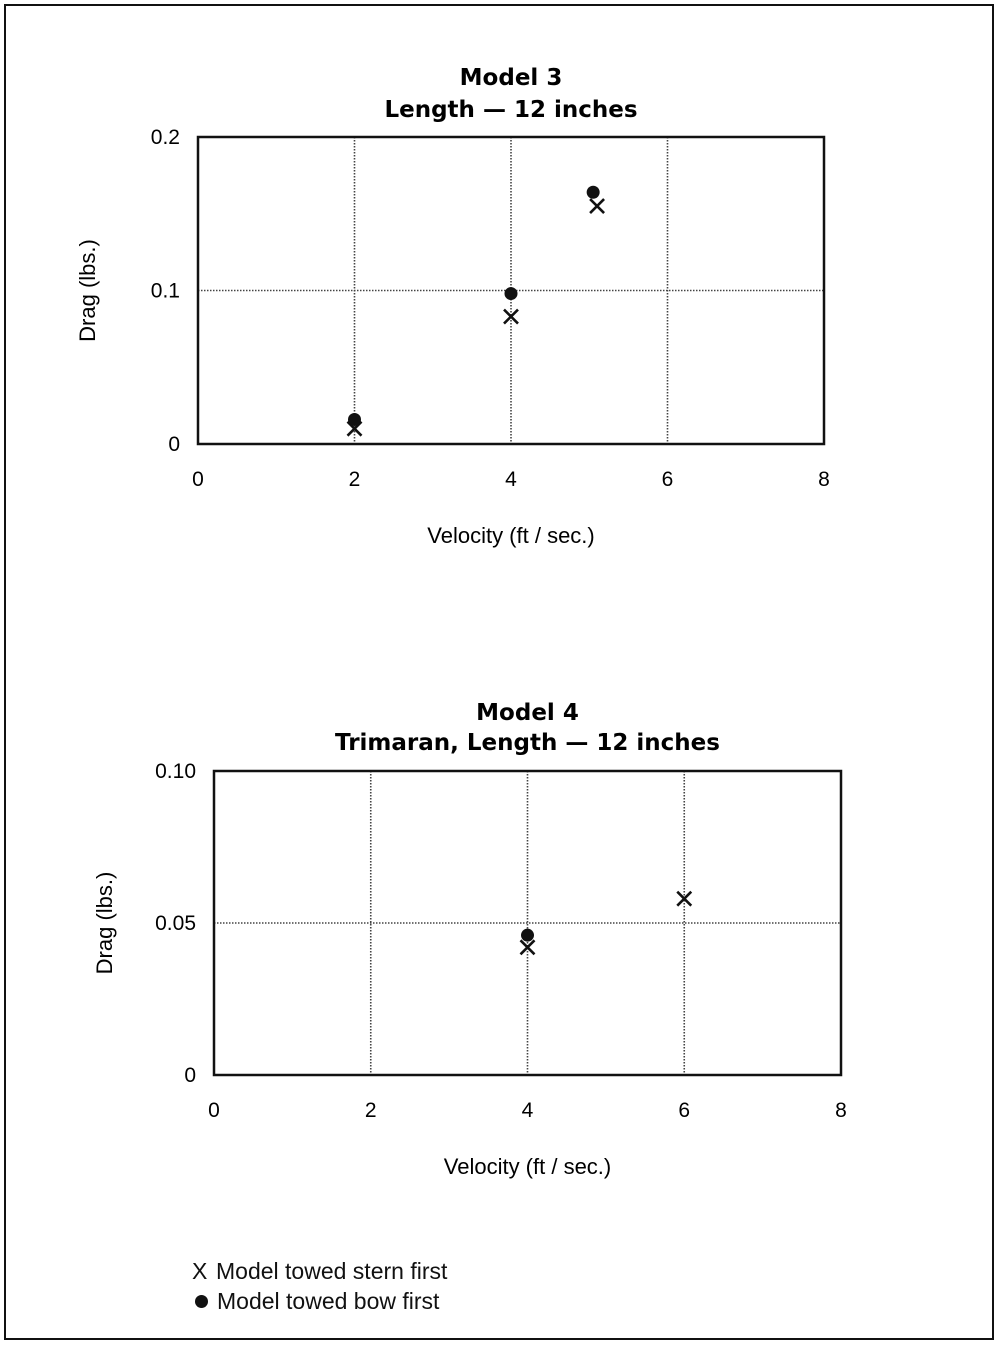  What do you see at coordinates (104, 923) in the screenshot?
I see `chart2-y-axis-label: Drag (lbs.)` at bounding box center [104, 923].